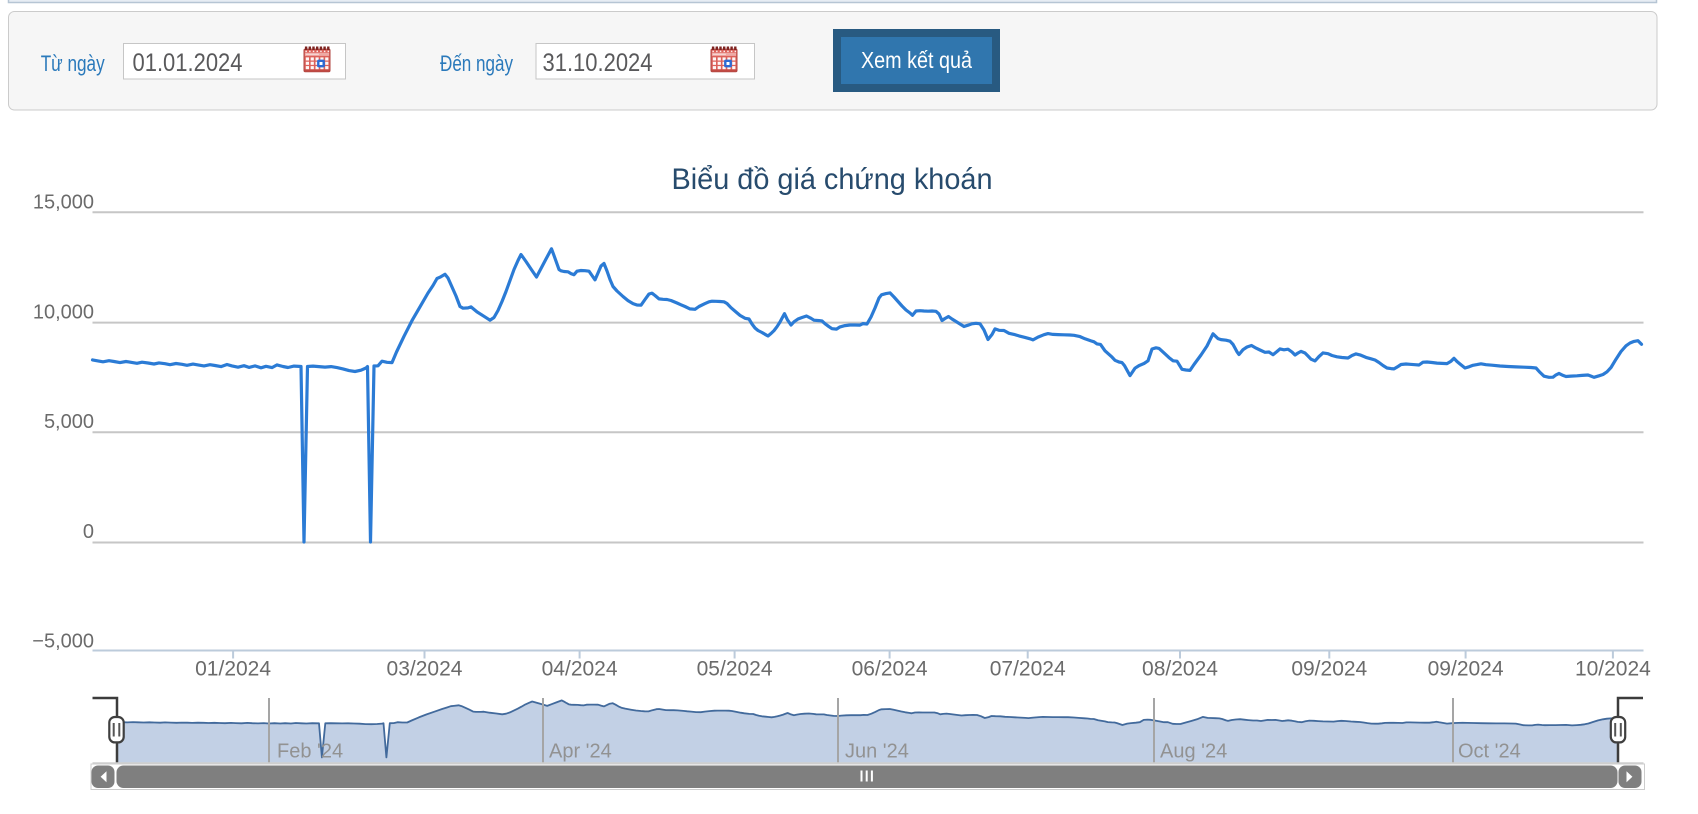 This screenshot has width=1698, height=814. I want to click on svg-text: 07/2024, so click(1028, 669).